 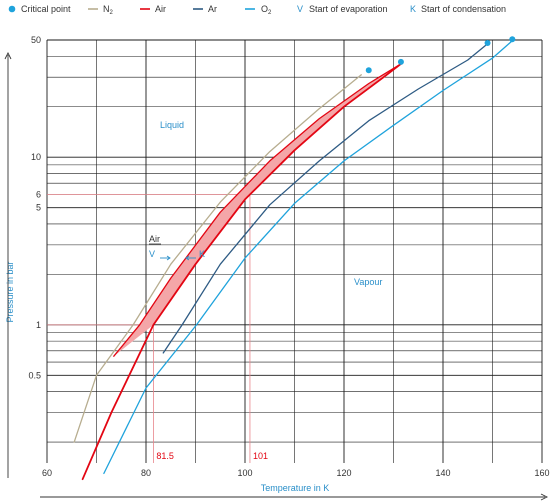 I want to click on y-tick-label: 50, so click(x=36, y=40).